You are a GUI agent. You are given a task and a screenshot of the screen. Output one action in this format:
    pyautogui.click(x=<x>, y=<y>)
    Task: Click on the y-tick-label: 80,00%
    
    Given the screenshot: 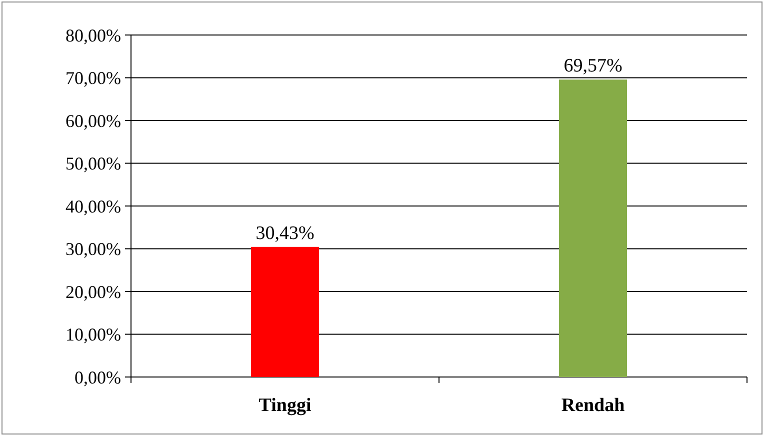 What is the action you would take?
    pyautogui.click(x=93, y=35)
    